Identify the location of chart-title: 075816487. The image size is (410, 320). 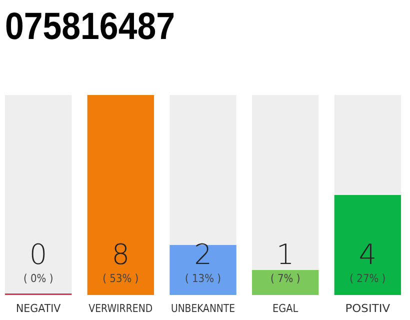
(100, 27).